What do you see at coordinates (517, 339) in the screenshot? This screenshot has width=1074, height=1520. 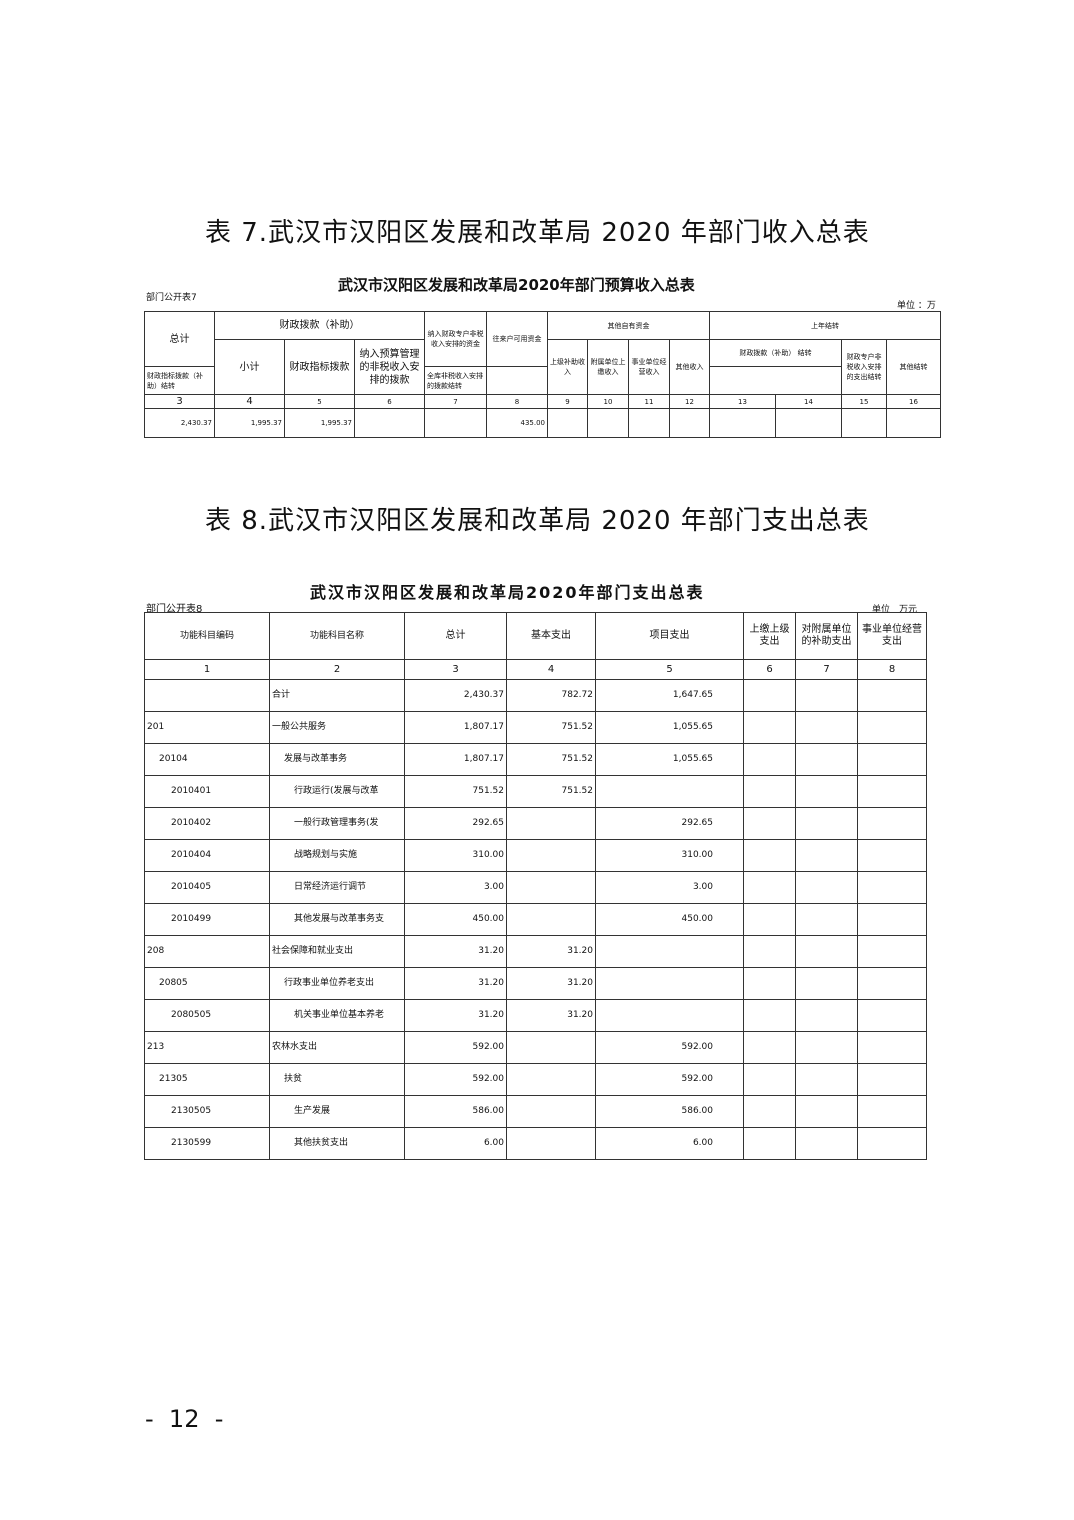 I see `header-account: 往来户可用资金` at bounding box center [517, 339].